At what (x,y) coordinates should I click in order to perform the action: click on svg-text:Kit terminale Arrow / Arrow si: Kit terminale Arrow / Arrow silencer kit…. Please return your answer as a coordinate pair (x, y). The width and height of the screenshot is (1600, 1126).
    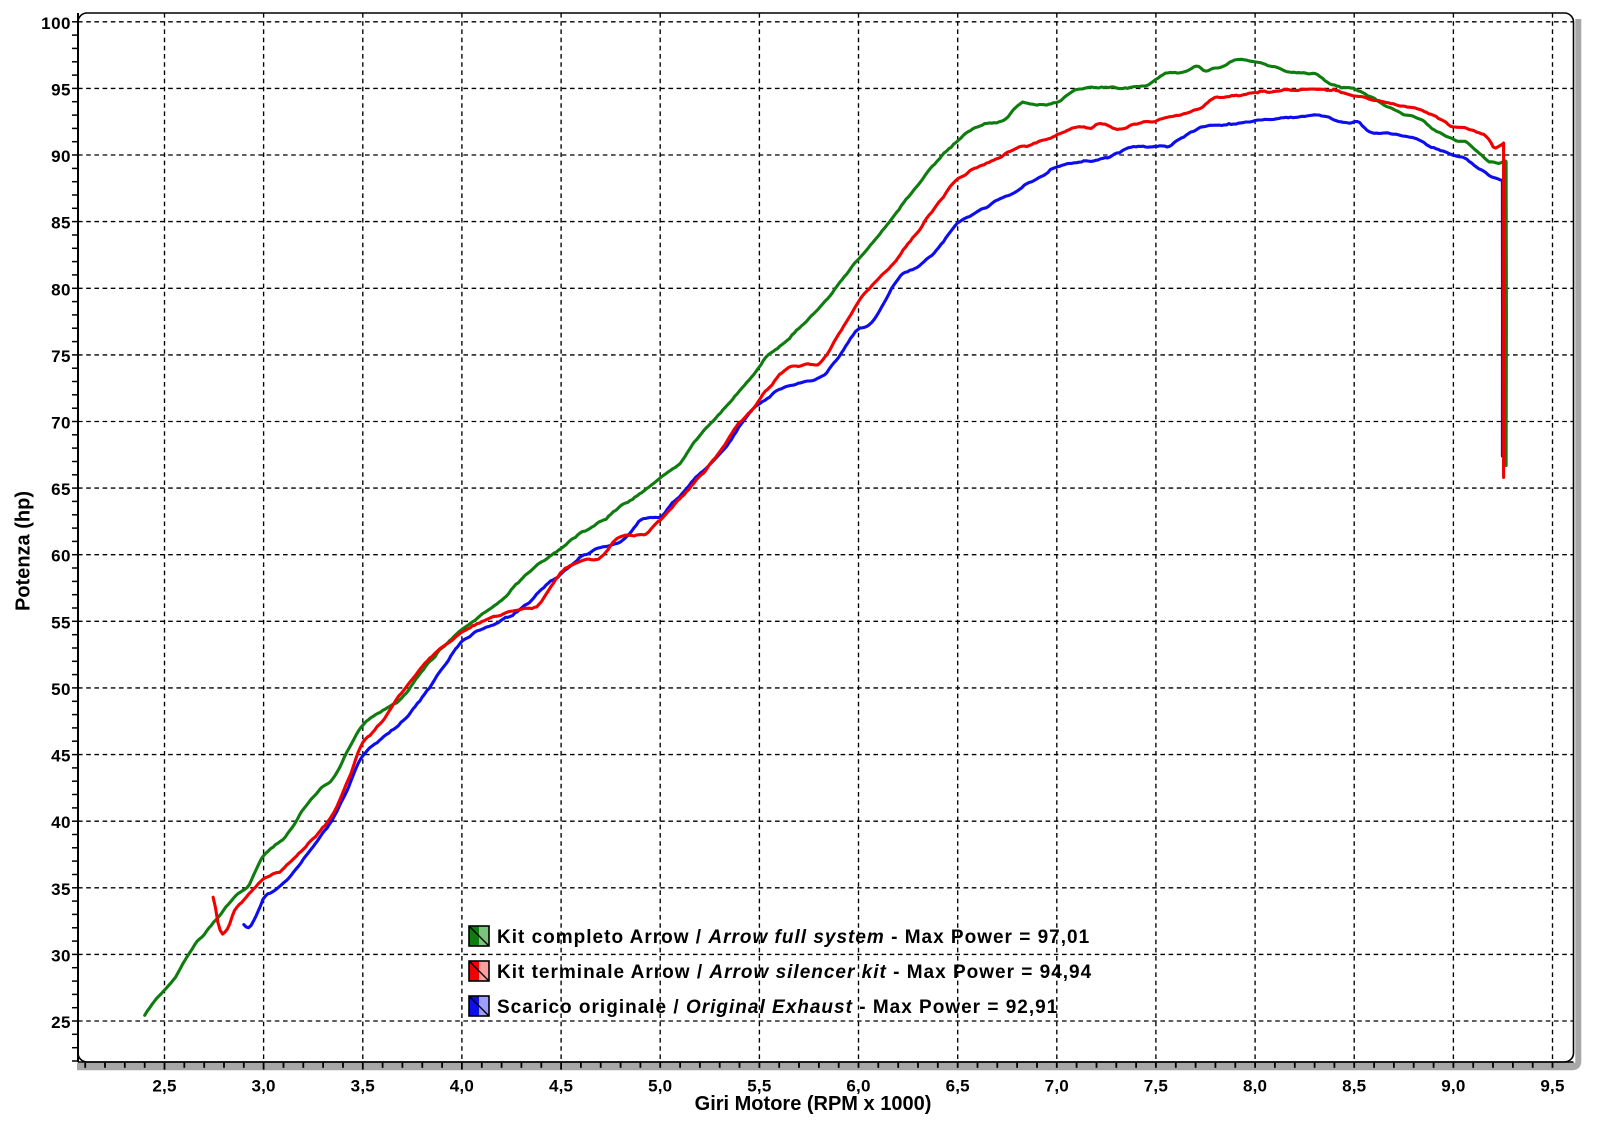
    Looking at the image, I should click on (794, 972).